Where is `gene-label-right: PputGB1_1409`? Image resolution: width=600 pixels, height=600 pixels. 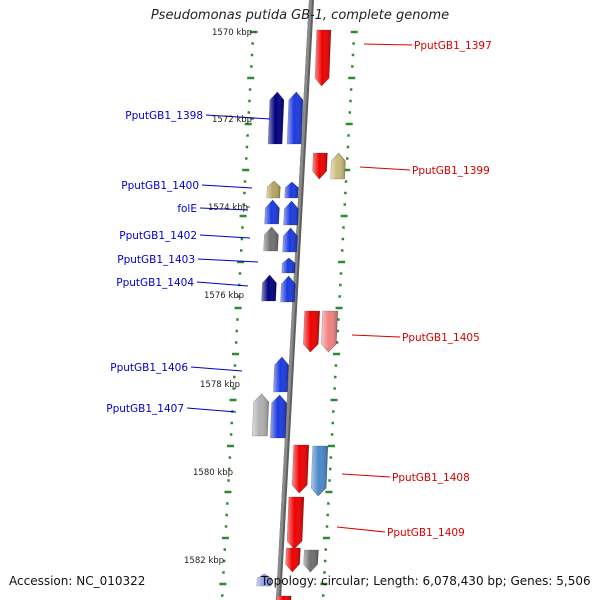 gene-label-right: PputGB1_1409 is located at coordinates (426, 533).